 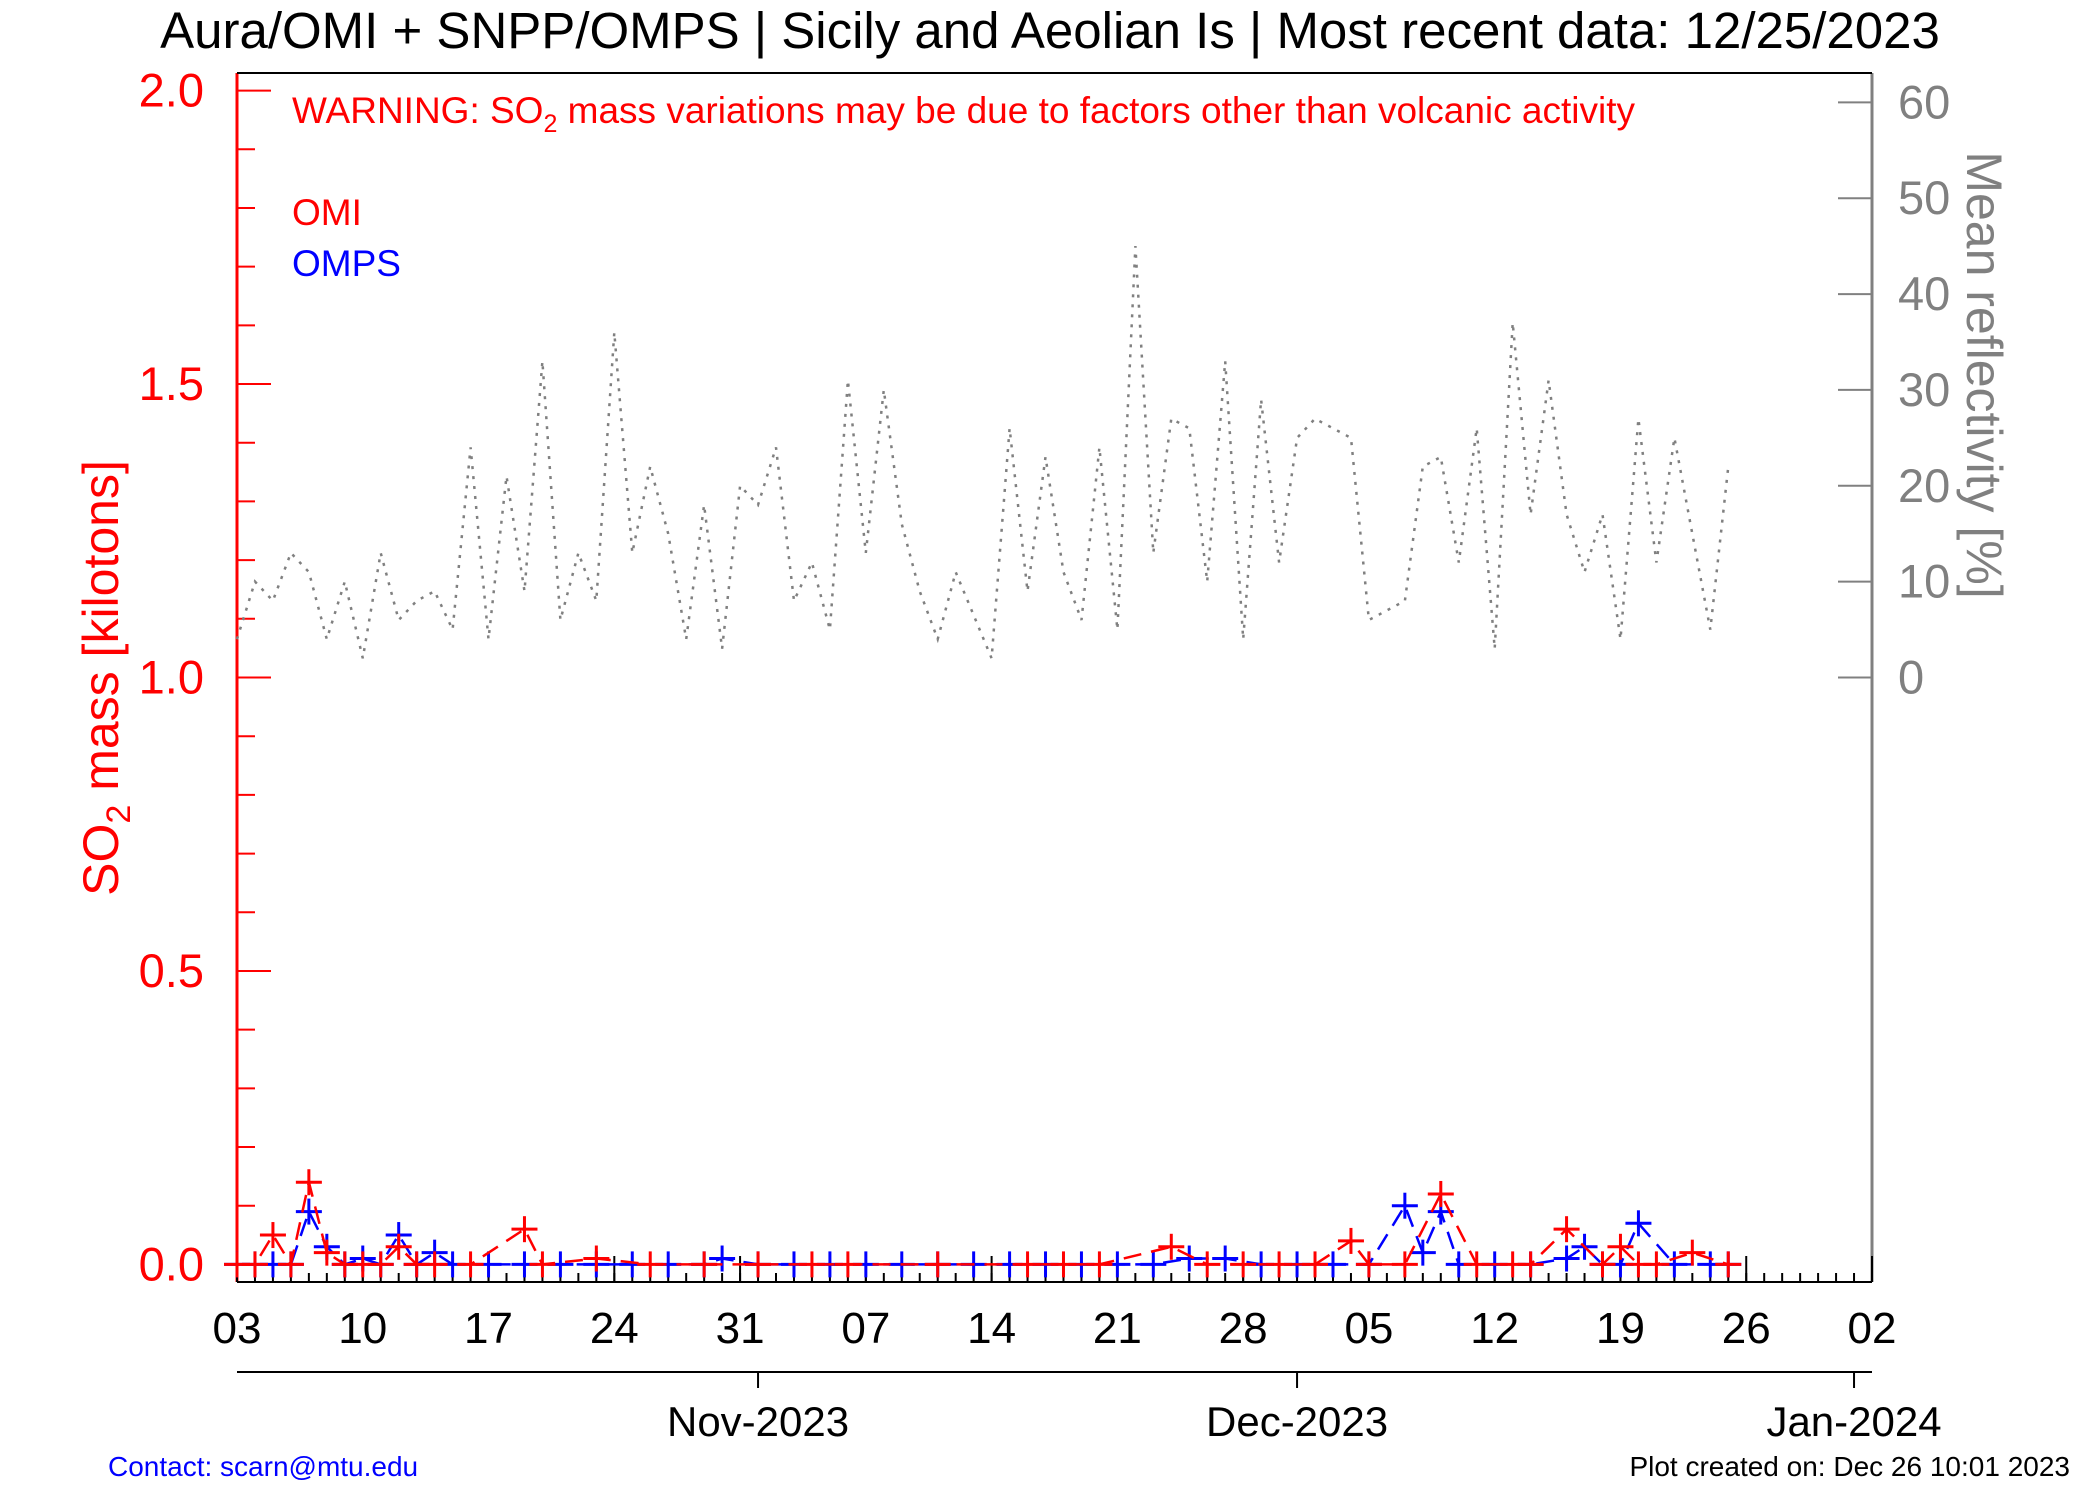 What do you see at coordinates (101, 632) in the screenshot?
I see `left-axis-label-suffix: mass [kilotons]` at bounding box center [101, 632].